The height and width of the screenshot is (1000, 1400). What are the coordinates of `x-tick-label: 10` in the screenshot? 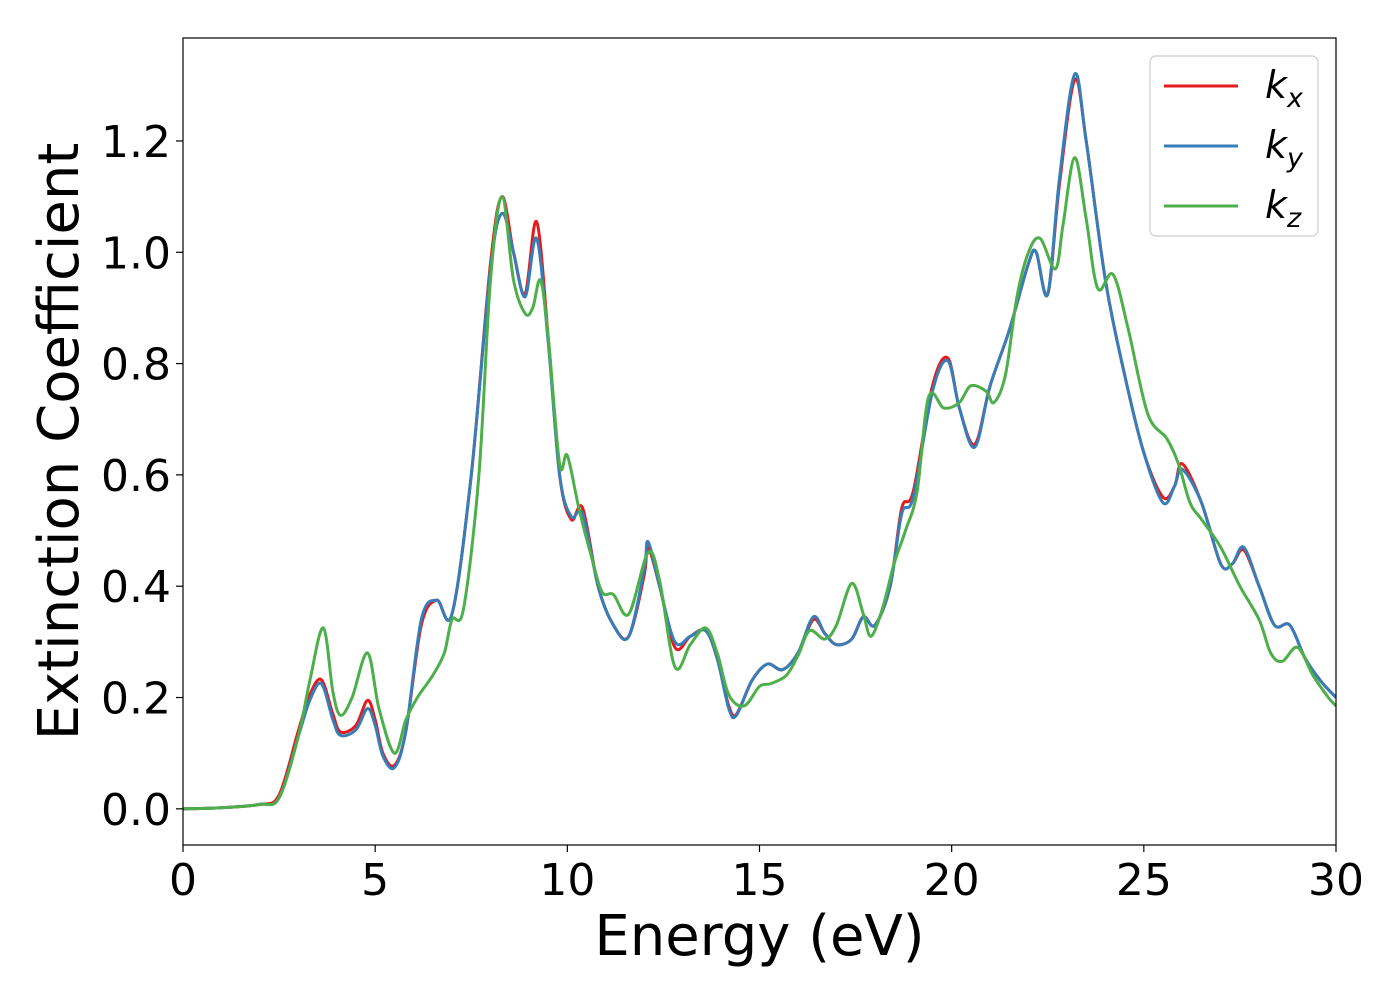 It's located at (567, 880).